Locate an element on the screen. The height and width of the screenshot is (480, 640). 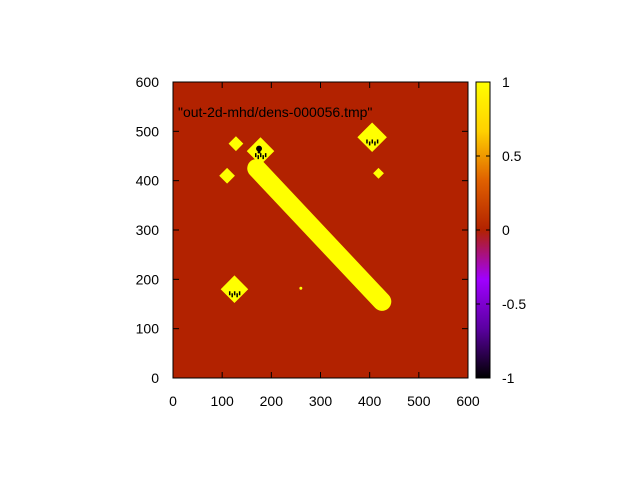
colorbar-tick-label: -0.5 is located at coordinates (514, 304).